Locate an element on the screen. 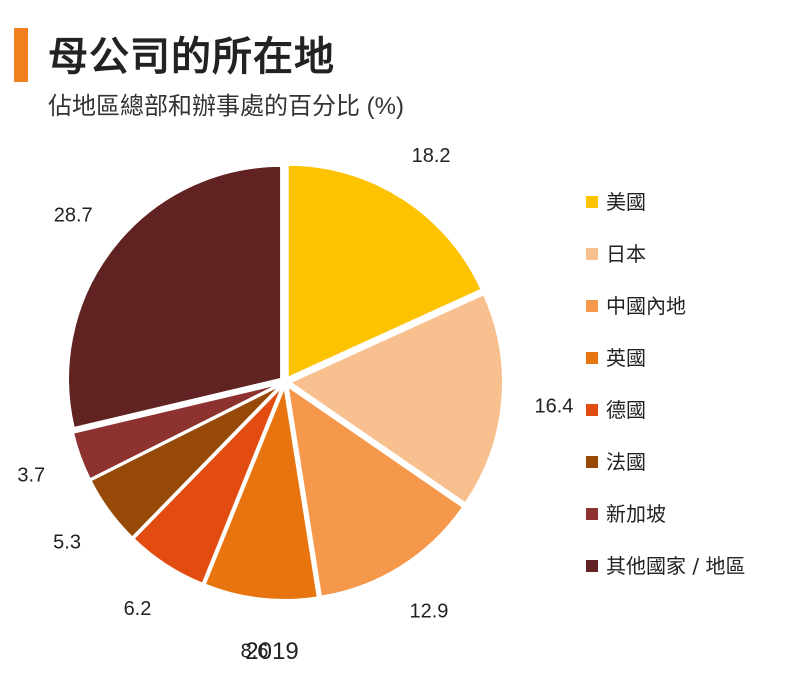 This screenshot has width=800, height=690. legend-label: 英國 is located at coordinates (626, 358).